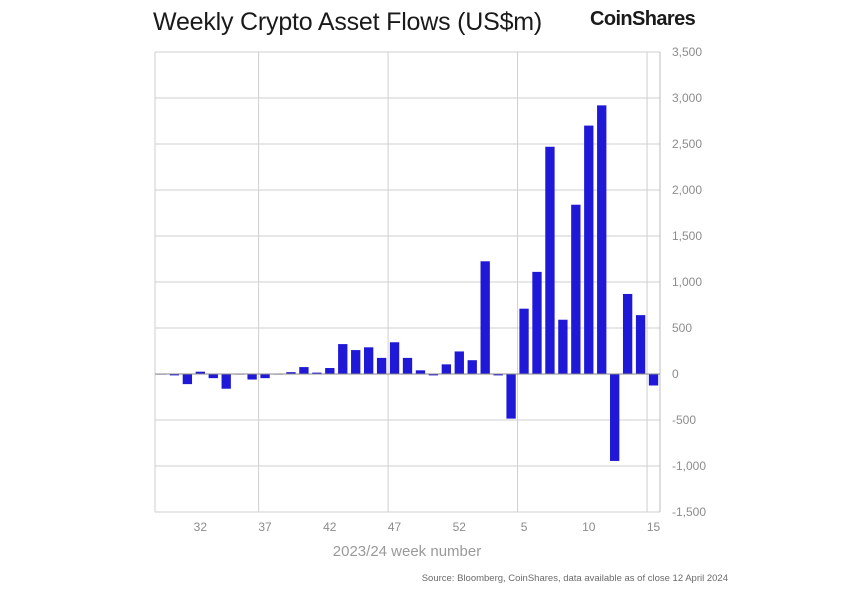 The width and height of the screenshot is (860, 591). What do you see at coordinates (460, 527) in the screenshot?
I see `x-tick-label: 52` at bounding box center [460, 527].